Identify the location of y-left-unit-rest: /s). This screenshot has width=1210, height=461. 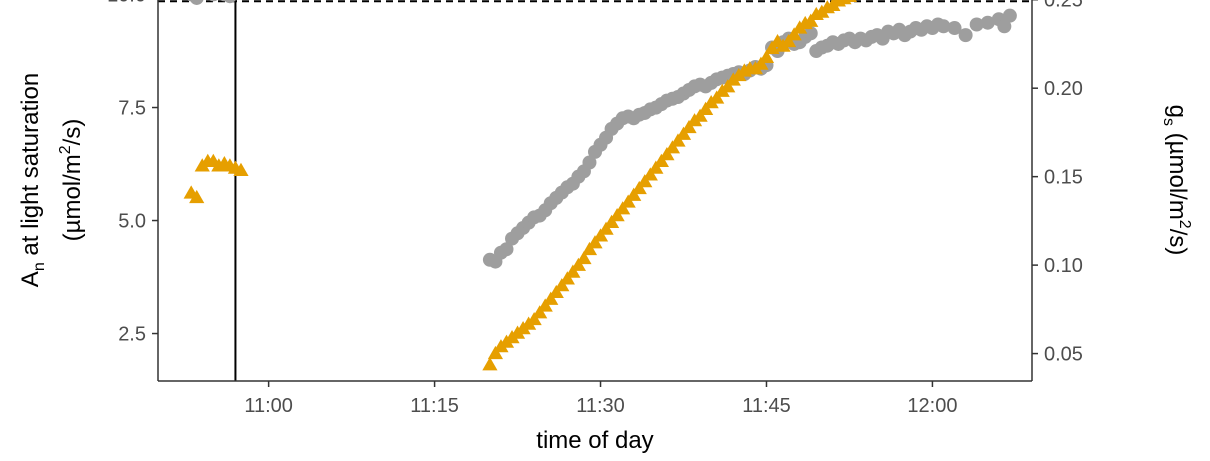
(72, 132).